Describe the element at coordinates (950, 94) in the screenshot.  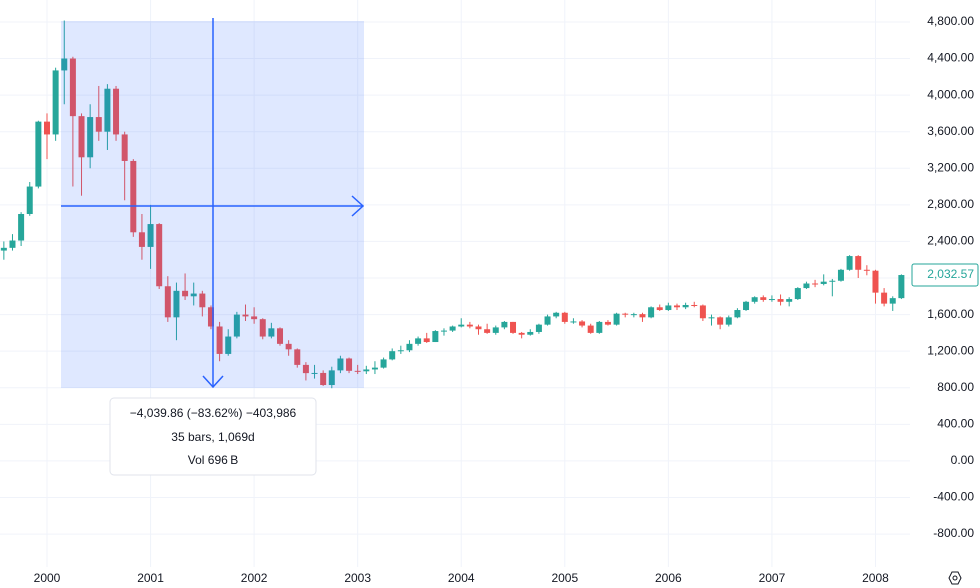
I see `y-tick-label: 4,000.00` at that location.